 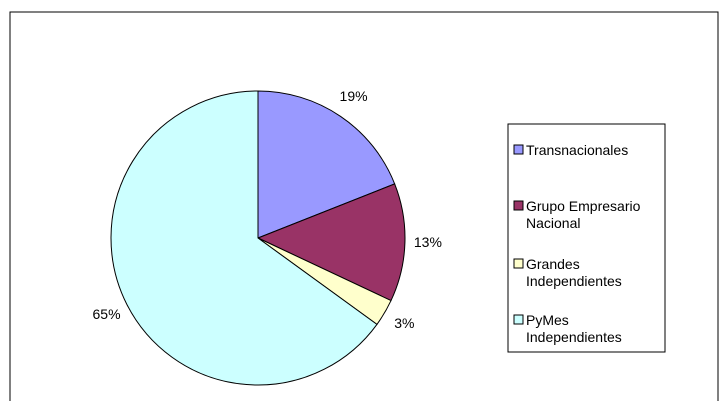 I want to click on legend-label: Grupo Empresario Nacional, so click(x=583, y=214).